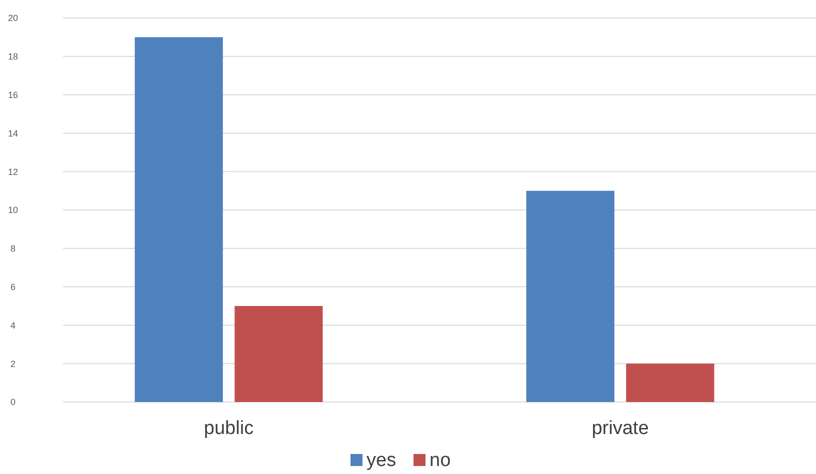 The image size is (816, 474). What do you see at coordinates (13, 133) in the screenshot?
I see `y-tick-label: 14` at bounding box center [13, 133].